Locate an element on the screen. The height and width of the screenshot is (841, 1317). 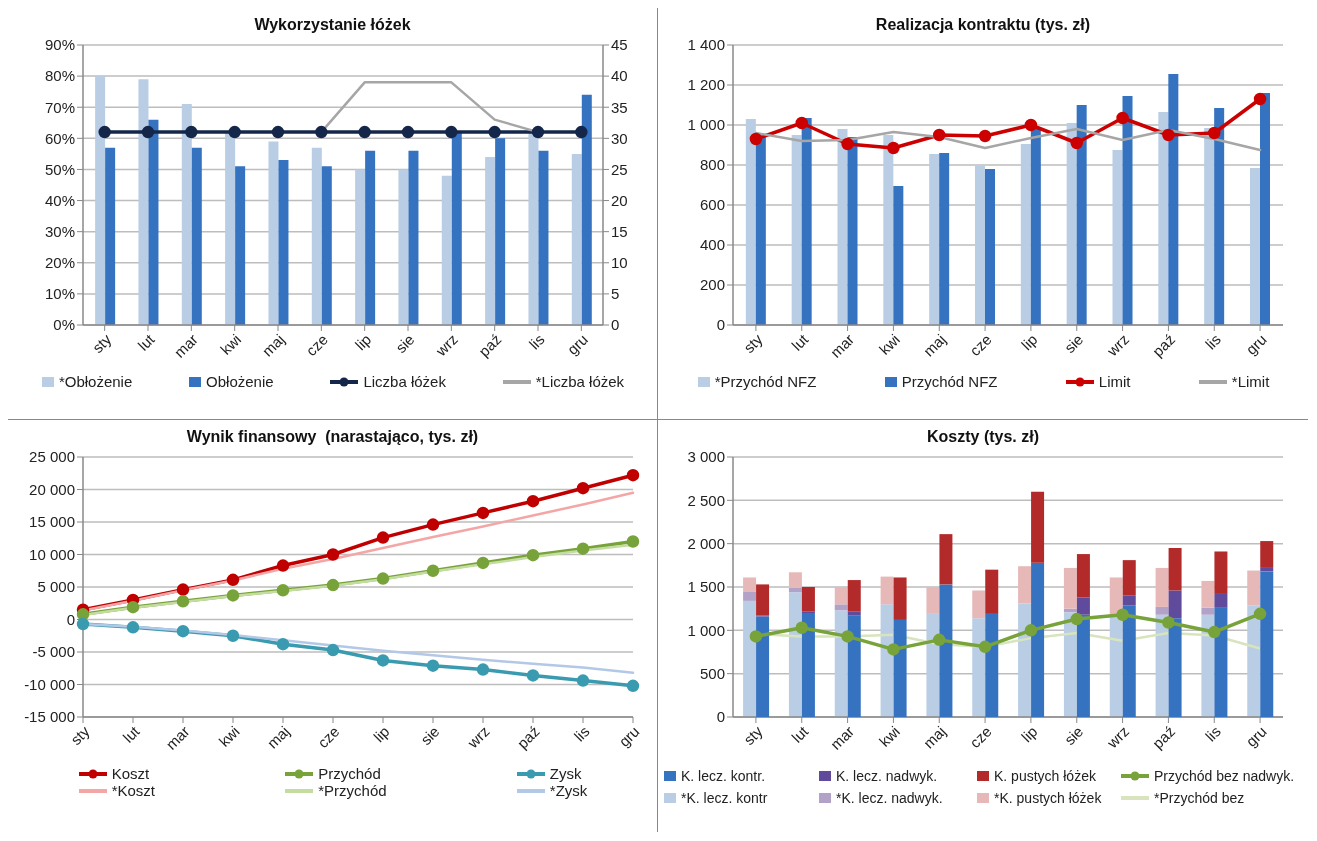
legend-label: Przychód bez nadwyk. is located at coordinates (1224, 776).